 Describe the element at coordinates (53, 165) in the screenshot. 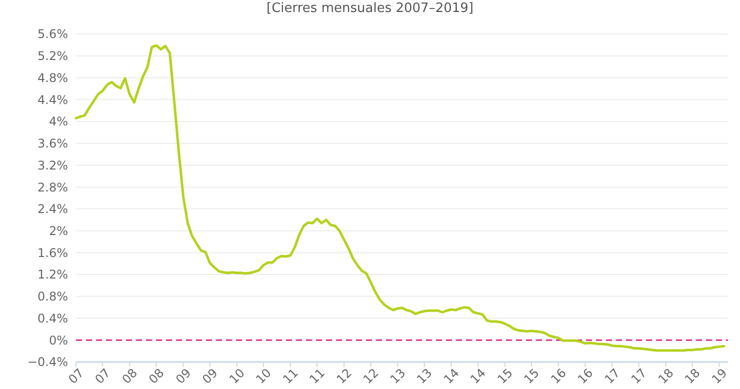

I see `y-tick-label: 3.2%` at that location.